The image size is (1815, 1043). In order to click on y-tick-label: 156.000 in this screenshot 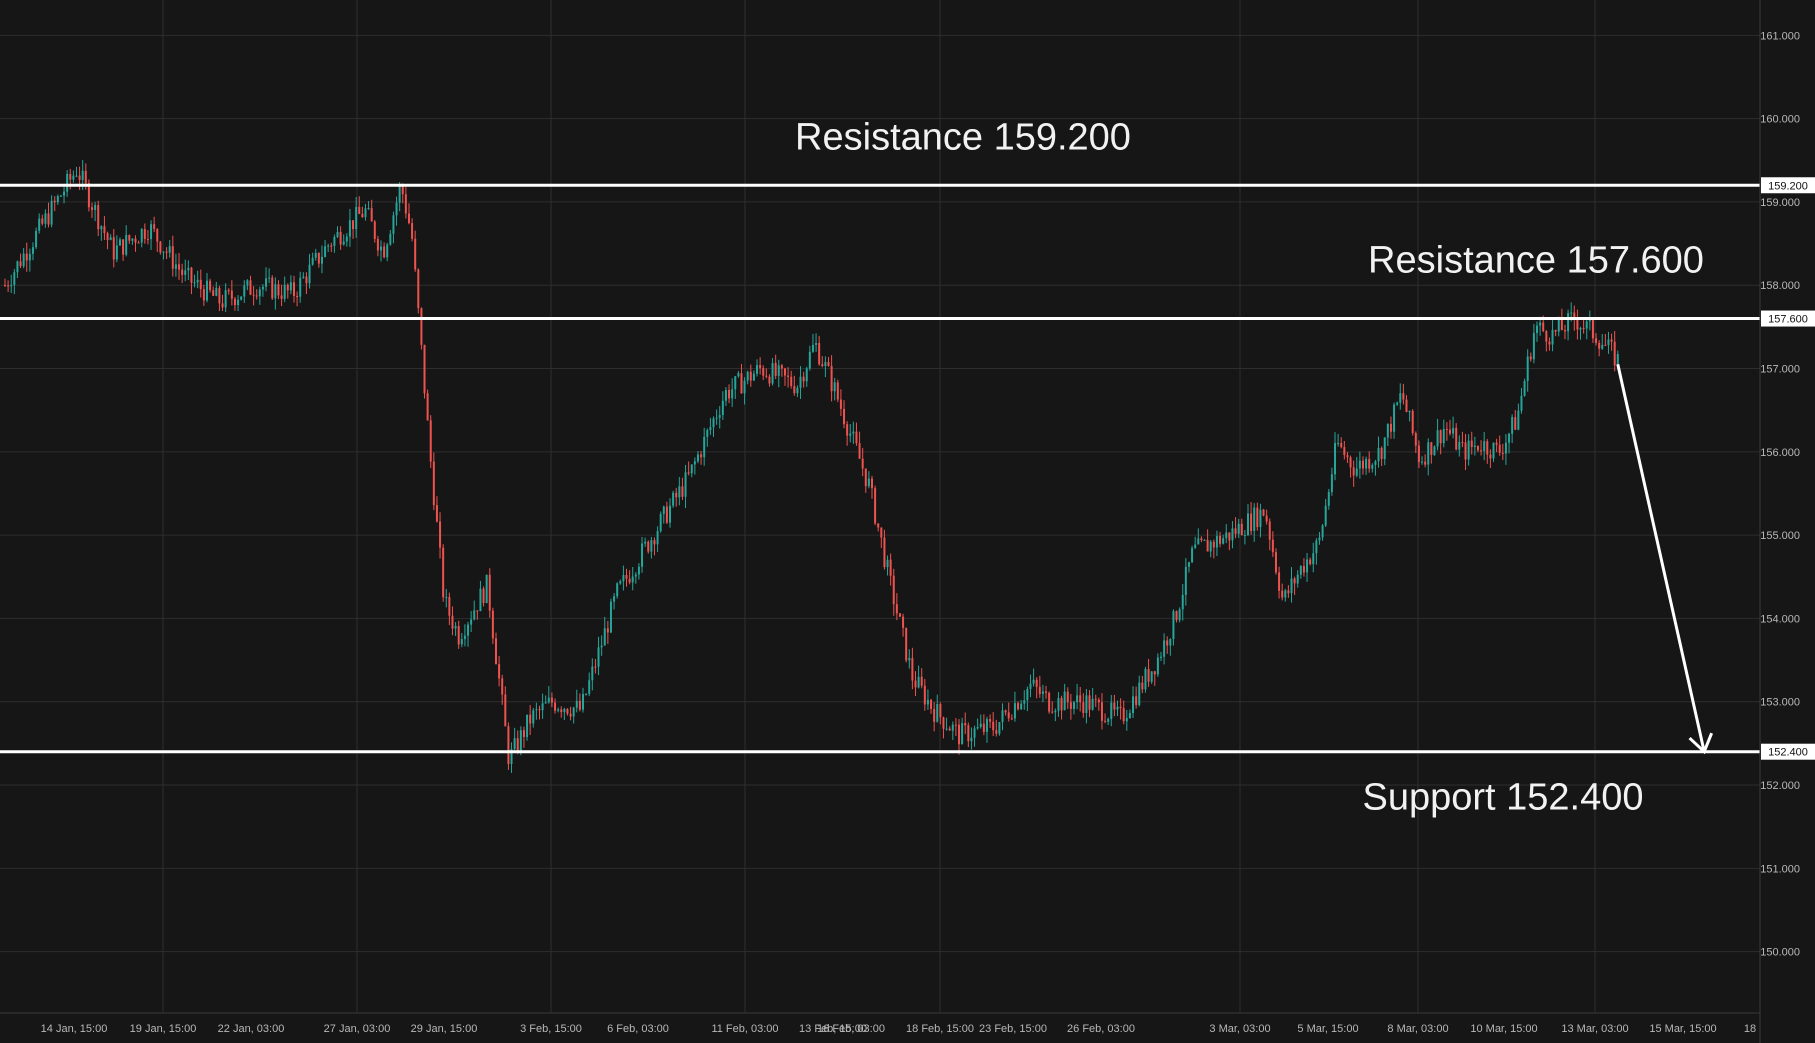, I will do `click(1780, 453)`.